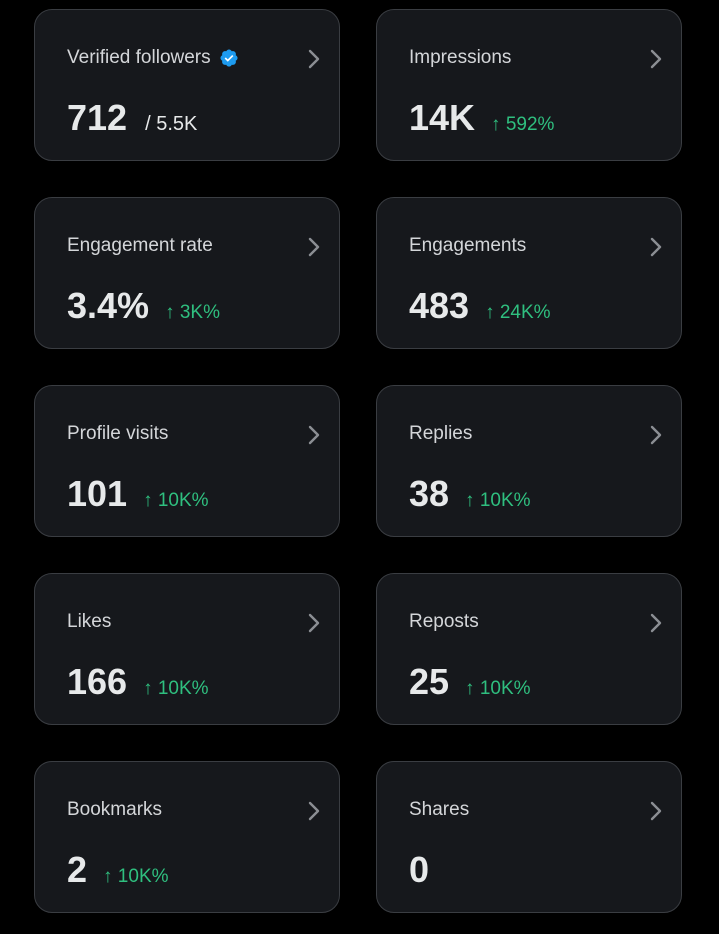  Describe the element at coordinates (115, 809) in the screenshot. I see `card-title: Bookmarks` at that location.